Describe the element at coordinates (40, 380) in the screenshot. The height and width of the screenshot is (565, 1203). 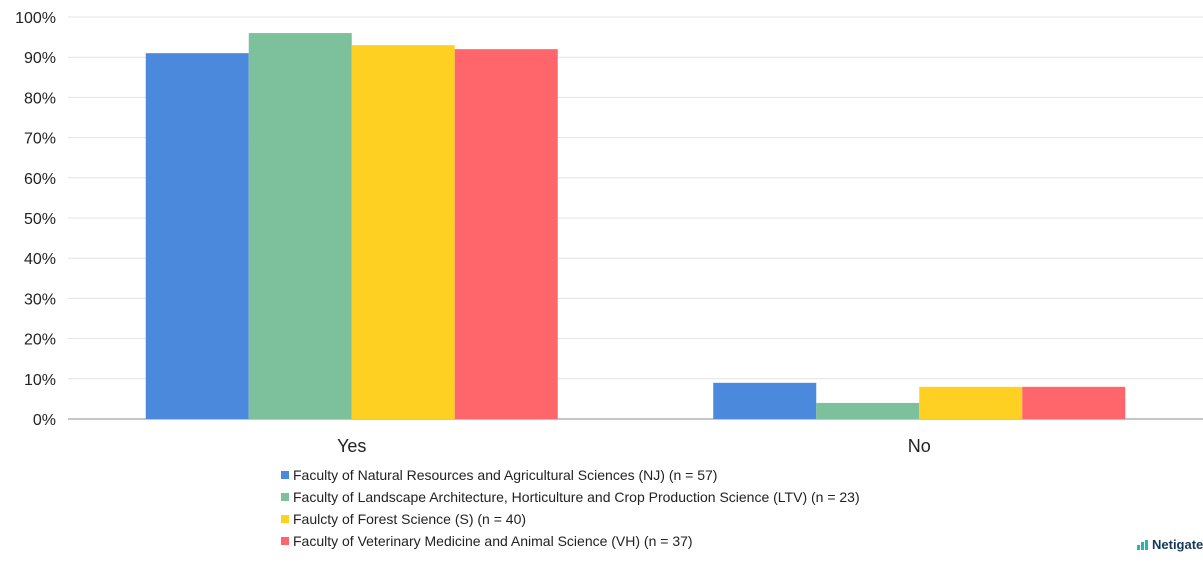
I see `y-tick-label: 10%` at that location.